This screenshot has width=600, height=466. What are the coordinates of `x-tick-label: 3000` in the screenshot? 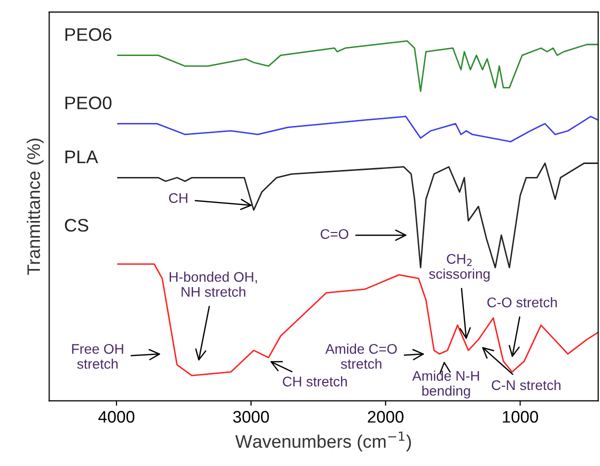 It's located at (251, 416).